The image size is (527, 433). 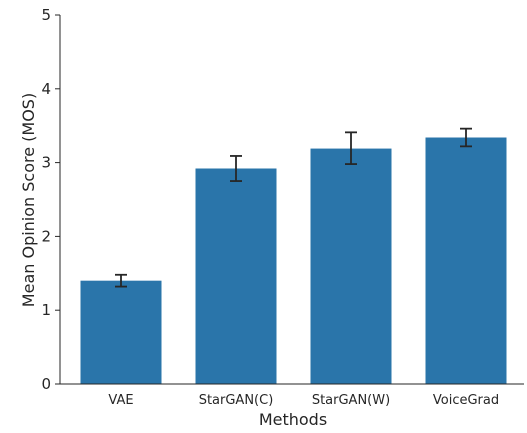 What do you see at coordinates (466, 260) in the screenshot?
I see `bar-voicegrad` at bounding box center [466, 260].